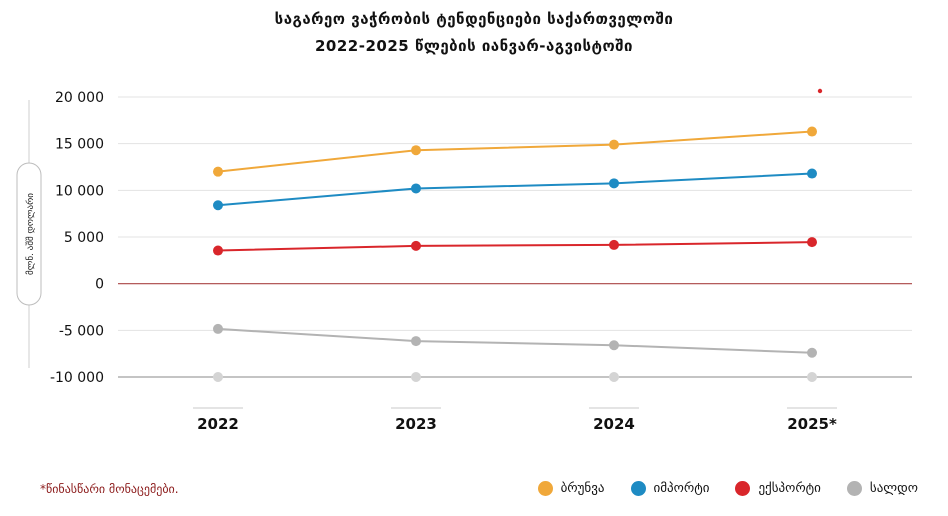 This screenshot has width=948, height=516. Describe the element at coordinates (79, 145) in the screenshot. I see `y-tick-label: 15 000` at that location.